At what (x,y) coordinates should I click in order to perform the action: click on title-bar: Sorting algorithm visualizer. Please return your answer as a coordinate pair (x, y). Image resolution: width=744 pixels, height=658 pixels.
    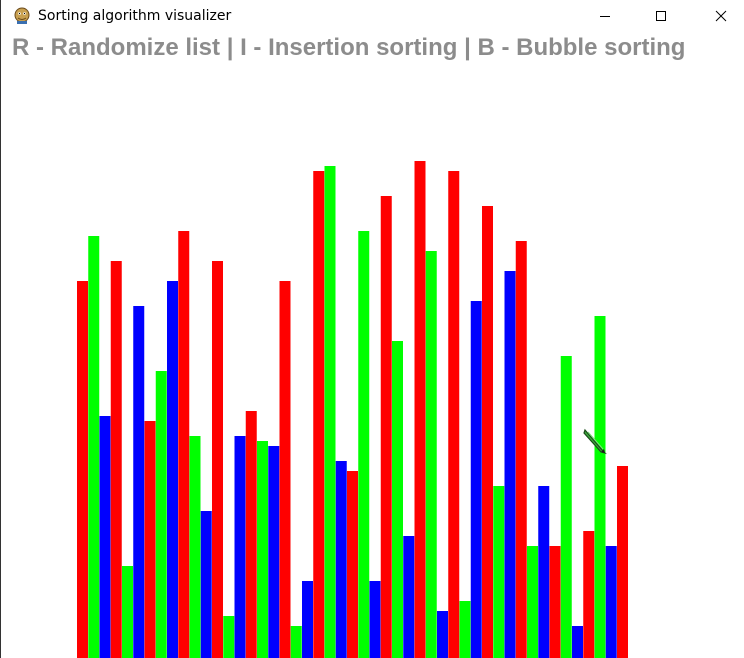
    Looking at the image, I should click on (372, 16).